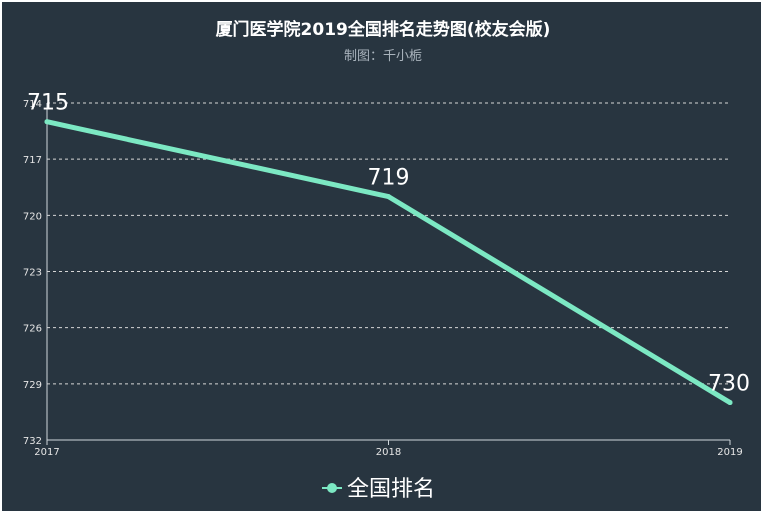 Image resolution: width=763 pixels, height=513 pixels. I want to click on y-tick-label: 714, so click(32, 104).